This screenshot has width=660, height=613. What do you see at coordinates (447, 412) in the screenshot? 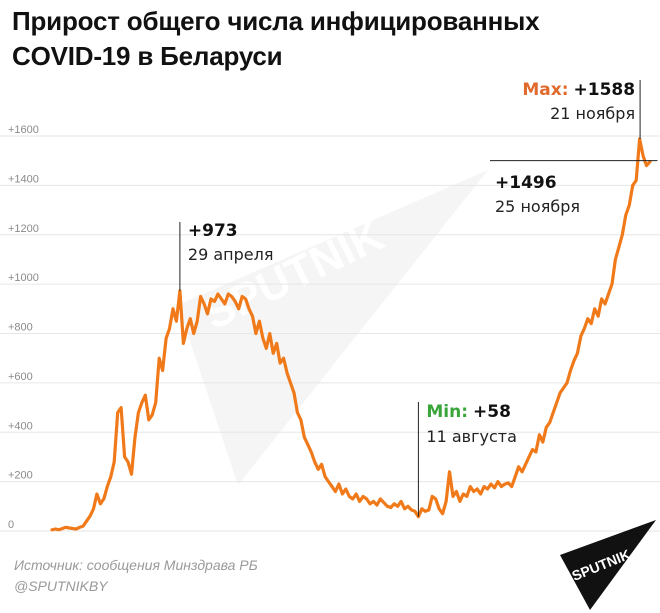
I see `annotation-min-label: Min:` at bounding box center [447, 412].